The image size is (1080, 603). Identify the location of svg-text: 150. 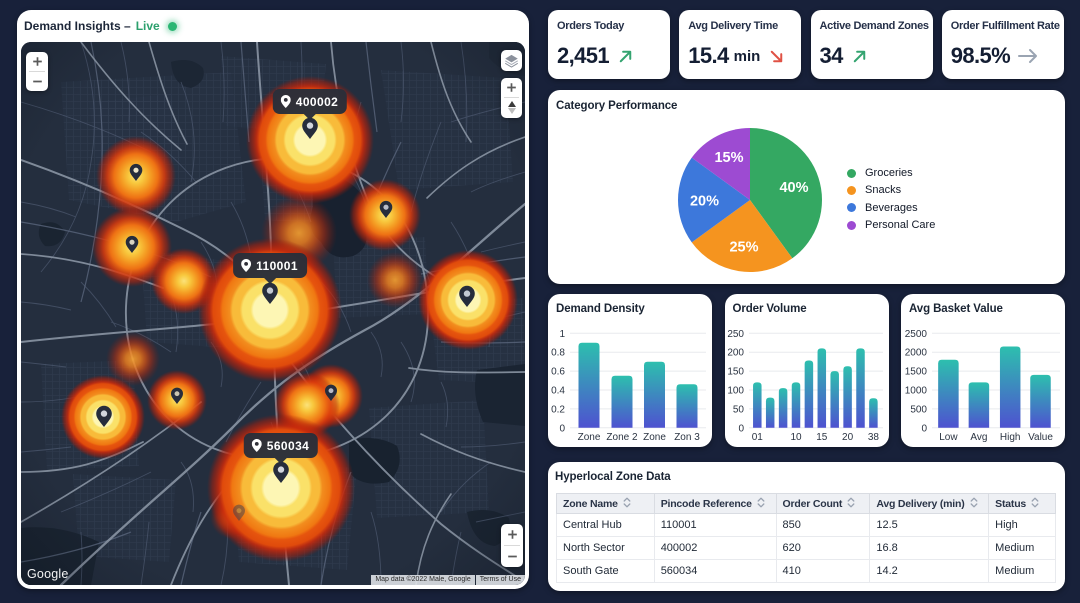
(735, 372).